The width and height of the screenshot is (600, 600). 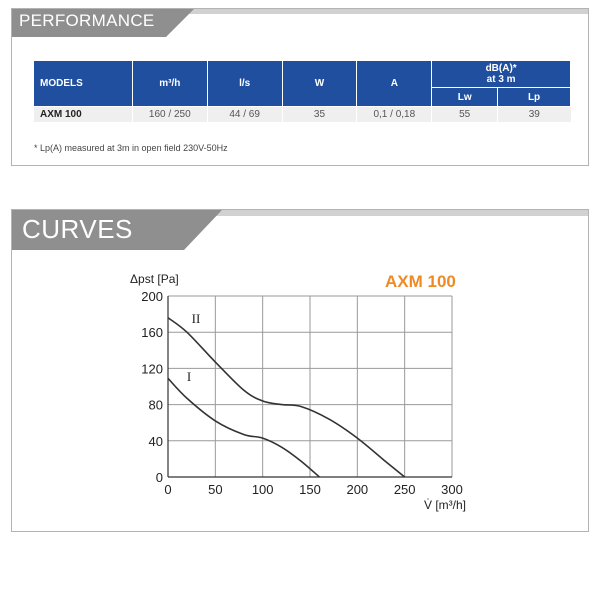 What do you see at coordinates (300, 23) in the screenshot?
I see `performance-header: PERFORMANCE` at bounding box center [300, 23].